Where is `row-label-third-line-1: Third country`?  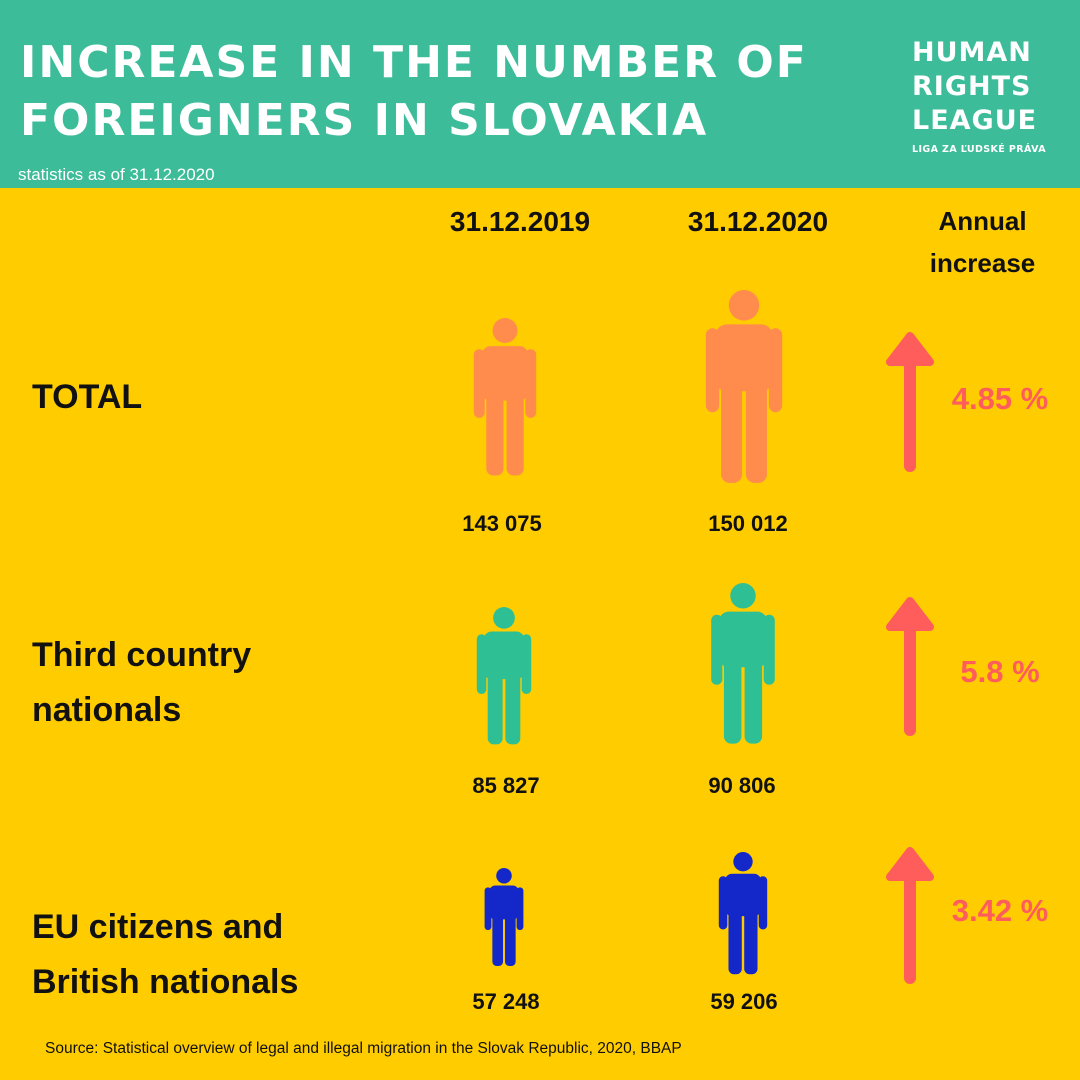 row-label-third-line-1: Third country is located at coordinates (142, 655).